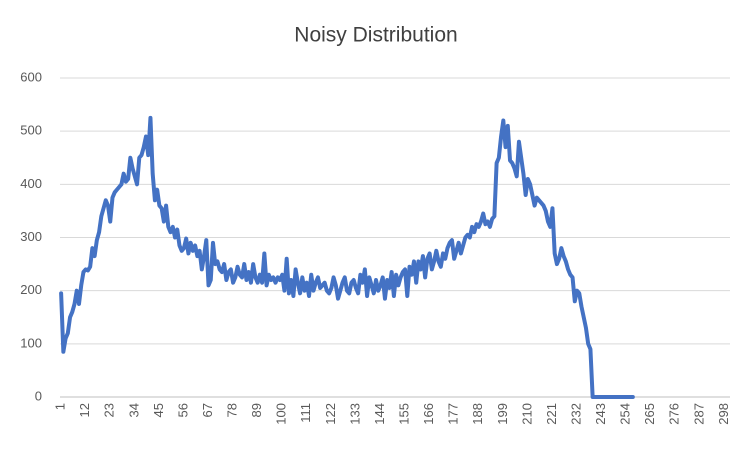 Image resolution: width=752 pixels, height=452 pixels. Describe the element at coordinates (723, 414) in the screenshot. I see `x-tick-label: 298` at that location.